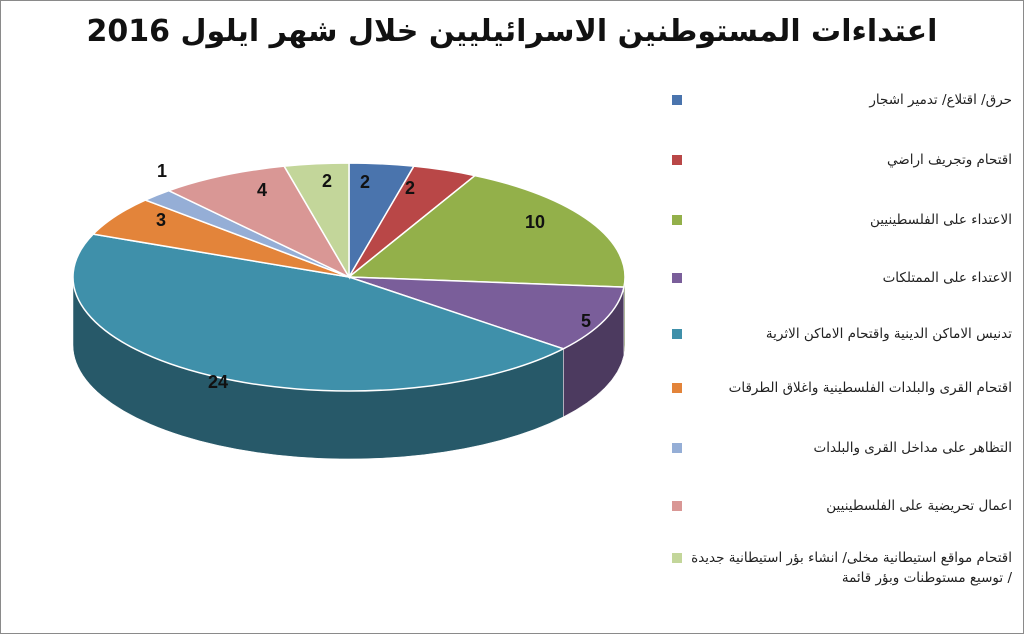  What do you see at coordinates (949, 160) in the screenshot?
I see `legend-label: اقتحام وتجريف اراضي` at bounding box center [949, 160].